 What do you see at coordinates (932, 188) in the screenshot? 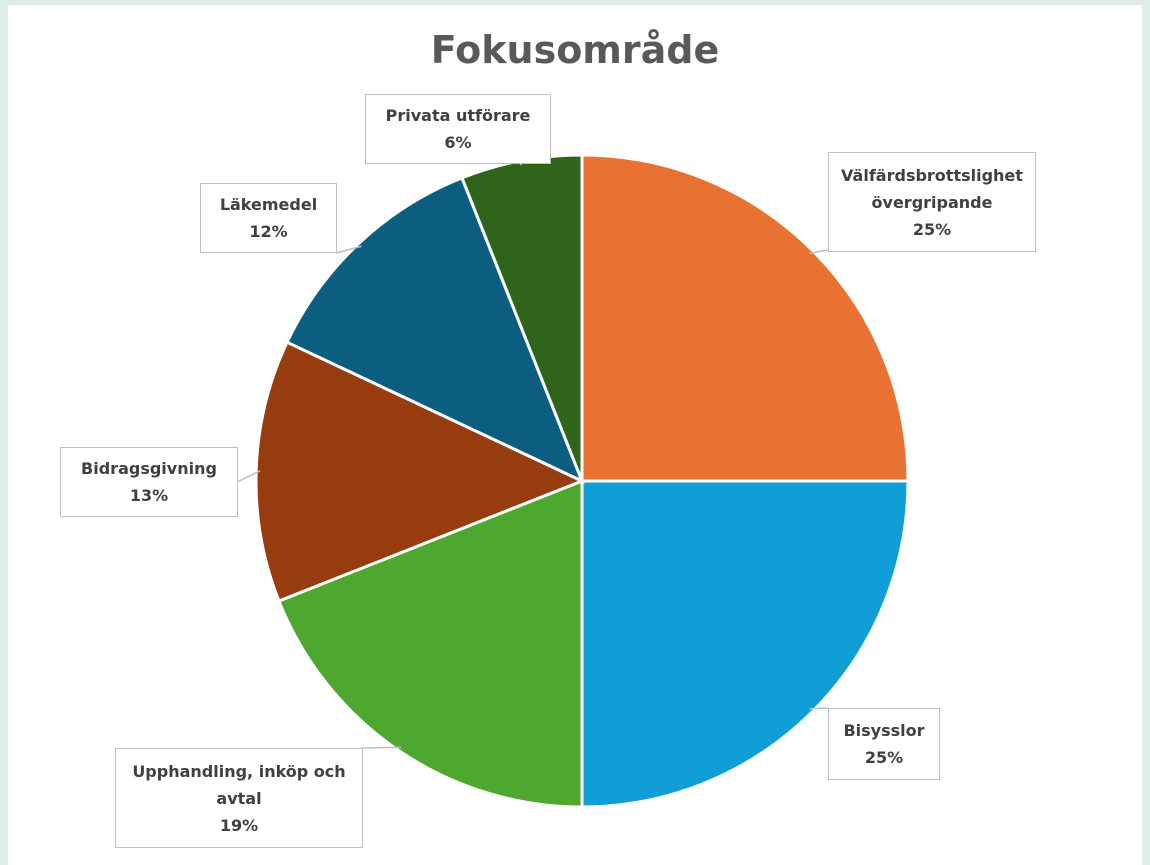
I see `category-name: Välfärdsbrottslighet övergripande` at bounding box center [932, 188].